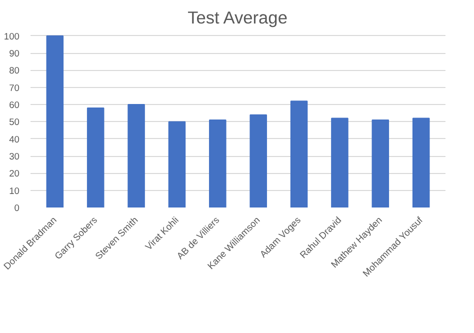 The height and width of the screenshot is (333, 474). Describe the element at coordinates (14, 157) in the screenshot. I see `y-tick-label: 30` at that location.